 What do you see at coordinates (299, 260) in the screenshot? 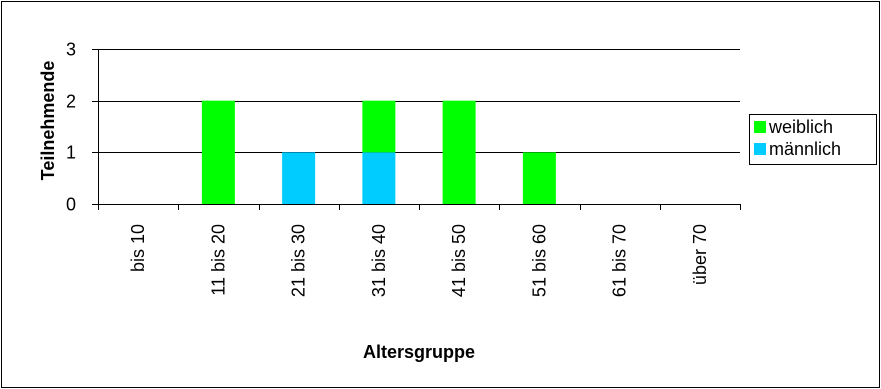
I see `x-tick-label: 21 bis 30` at bounding box center [299, 260].